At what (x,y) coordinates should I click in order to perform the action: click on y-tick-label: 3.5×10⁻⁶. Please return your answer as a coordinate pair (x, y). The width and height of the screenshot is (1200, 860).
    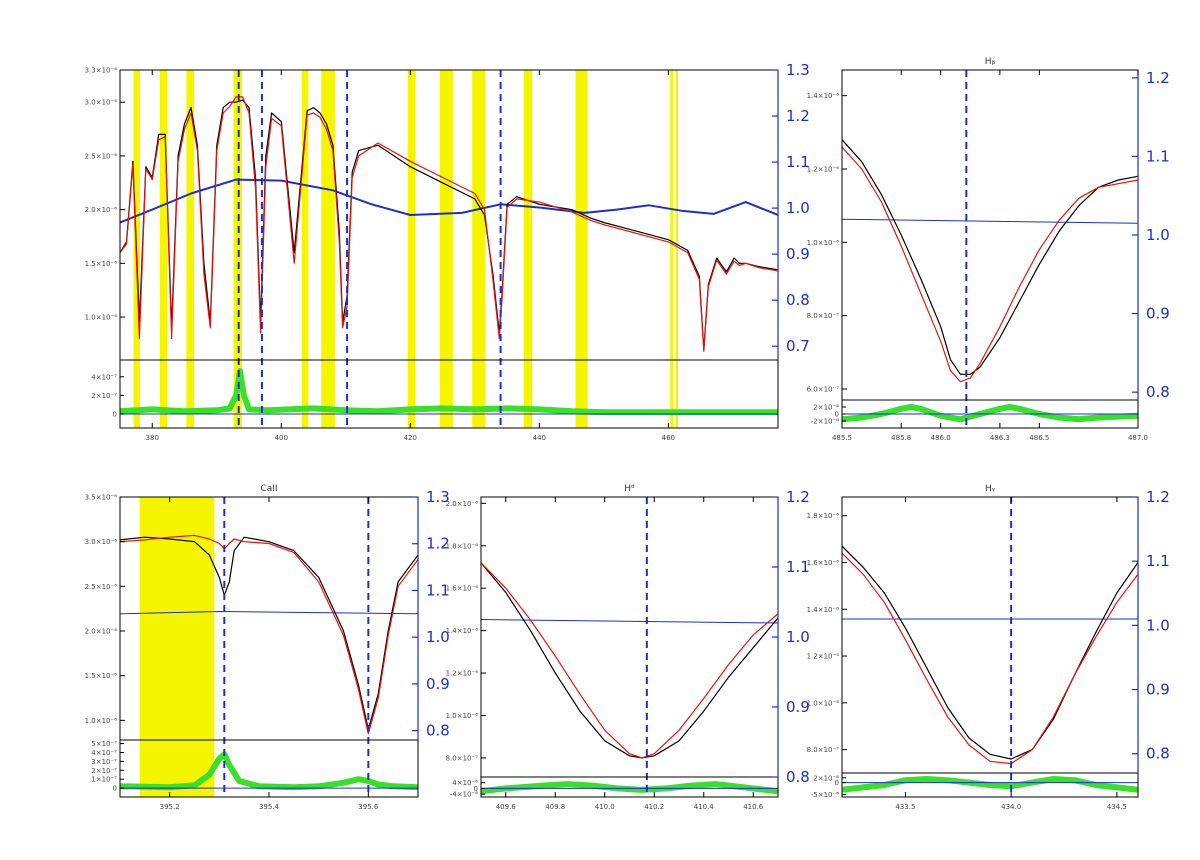
    Looking at the image, I should click on (101, 498).